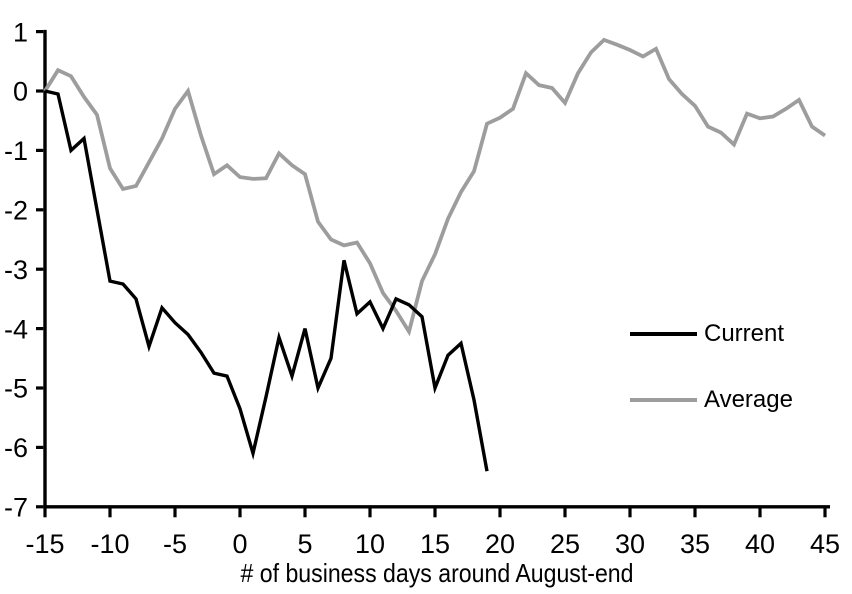 The width and height of the screenshot is (852, 594). What do you see at coordinates (437, 573) in the screenshot?
I see `x-axis-title: # of business days around August-end` at bounding box center [437, 573].